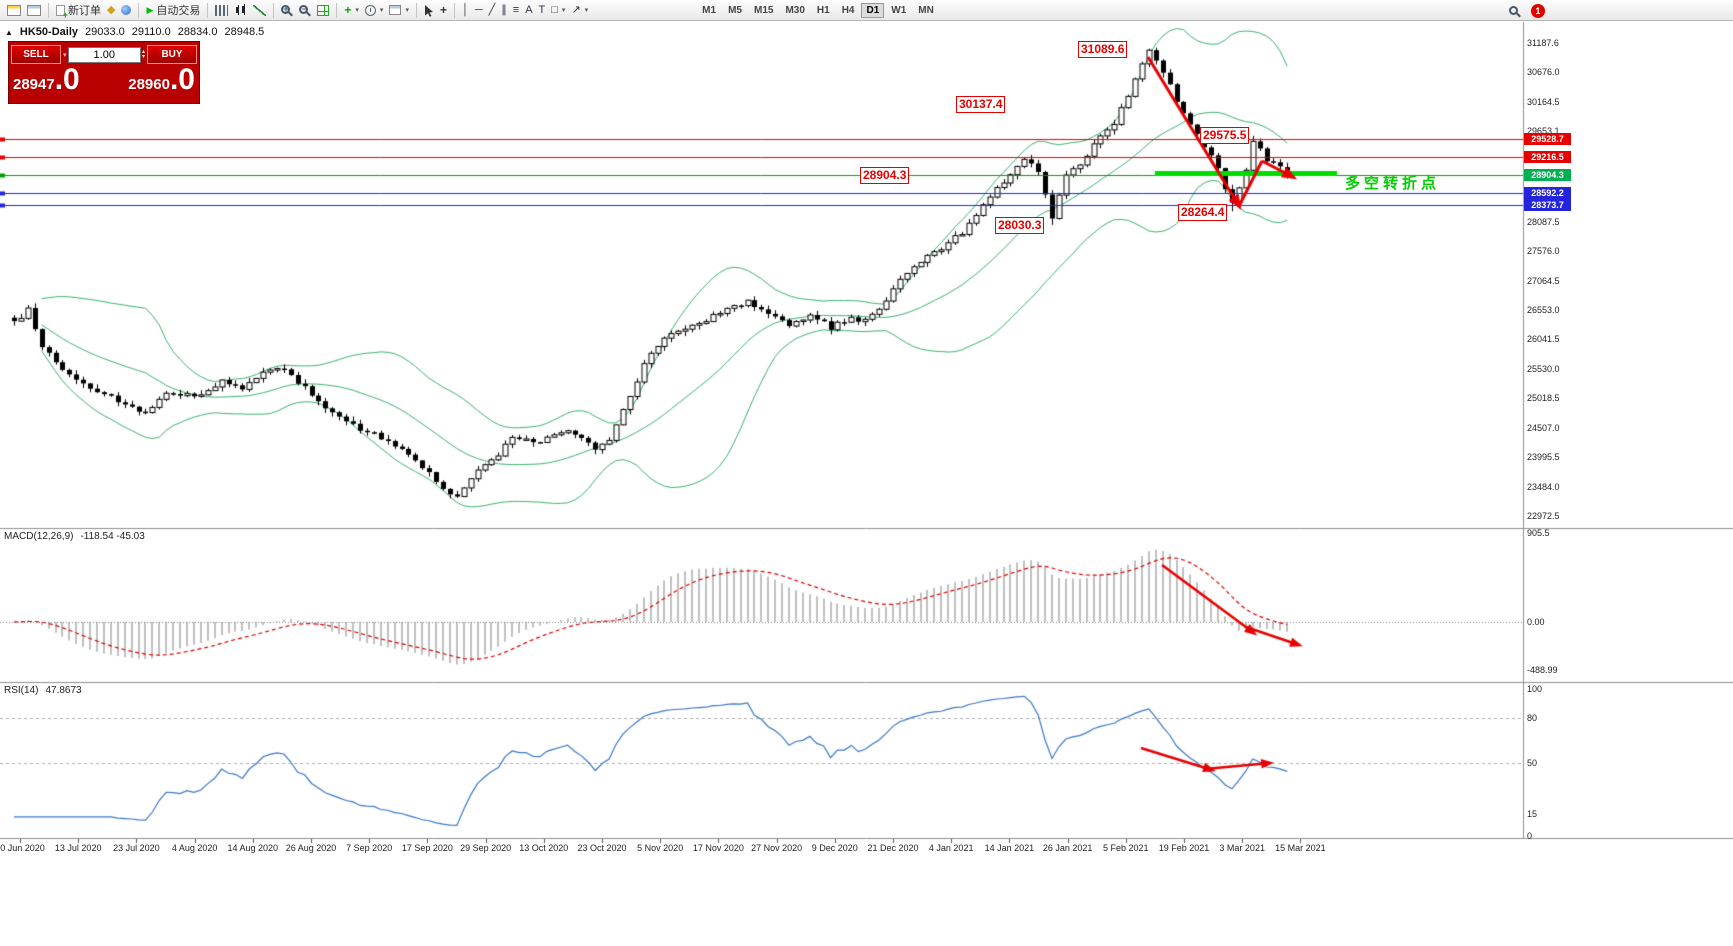  I want to click on label-tool: T, so click(542, 10).